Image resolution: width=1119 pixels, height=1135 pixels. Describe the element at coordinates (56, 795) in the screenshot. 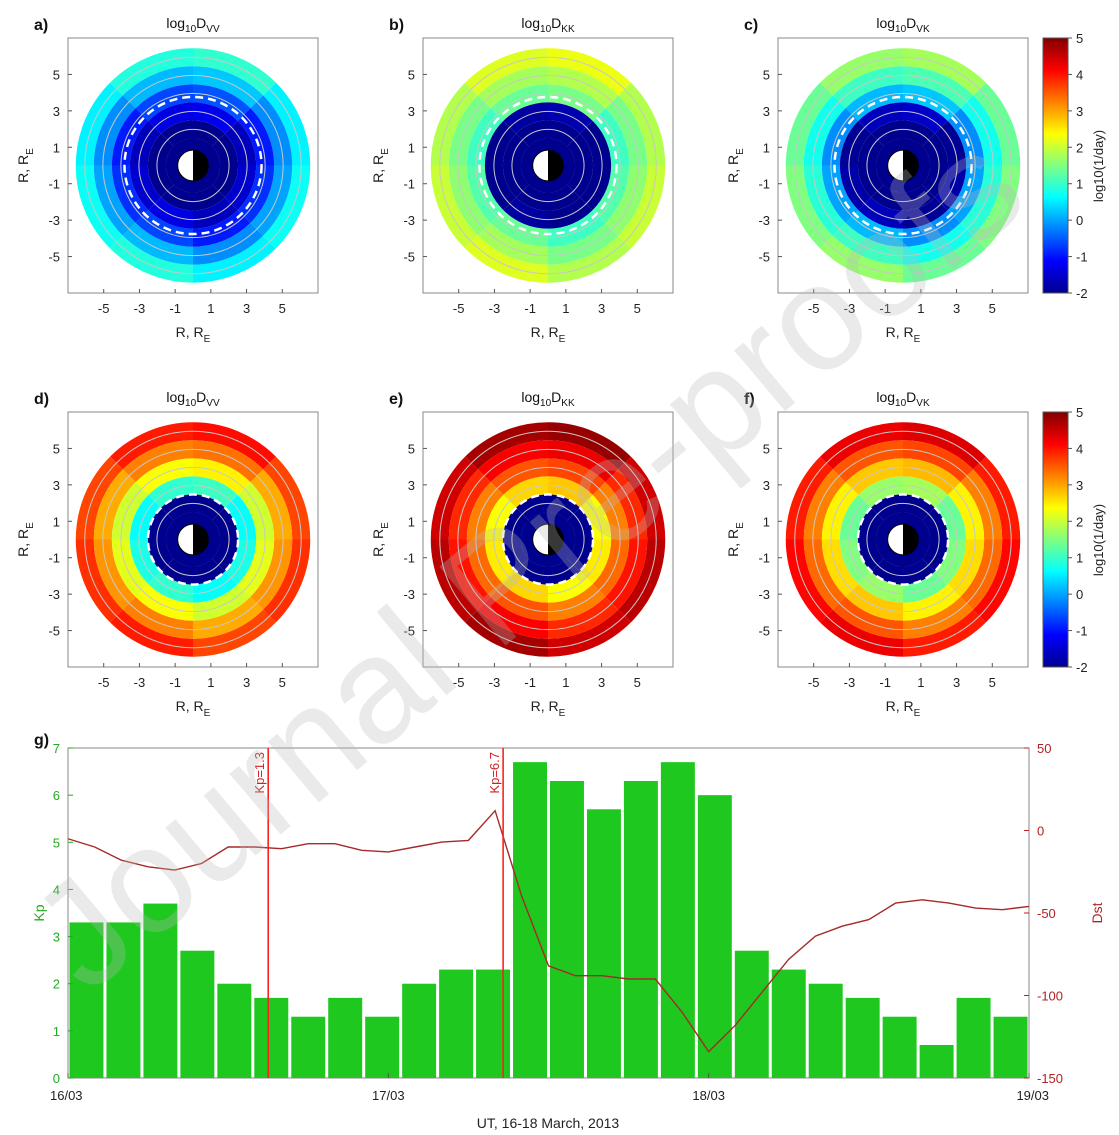

I see `kp-tick-label: 6` at that location.